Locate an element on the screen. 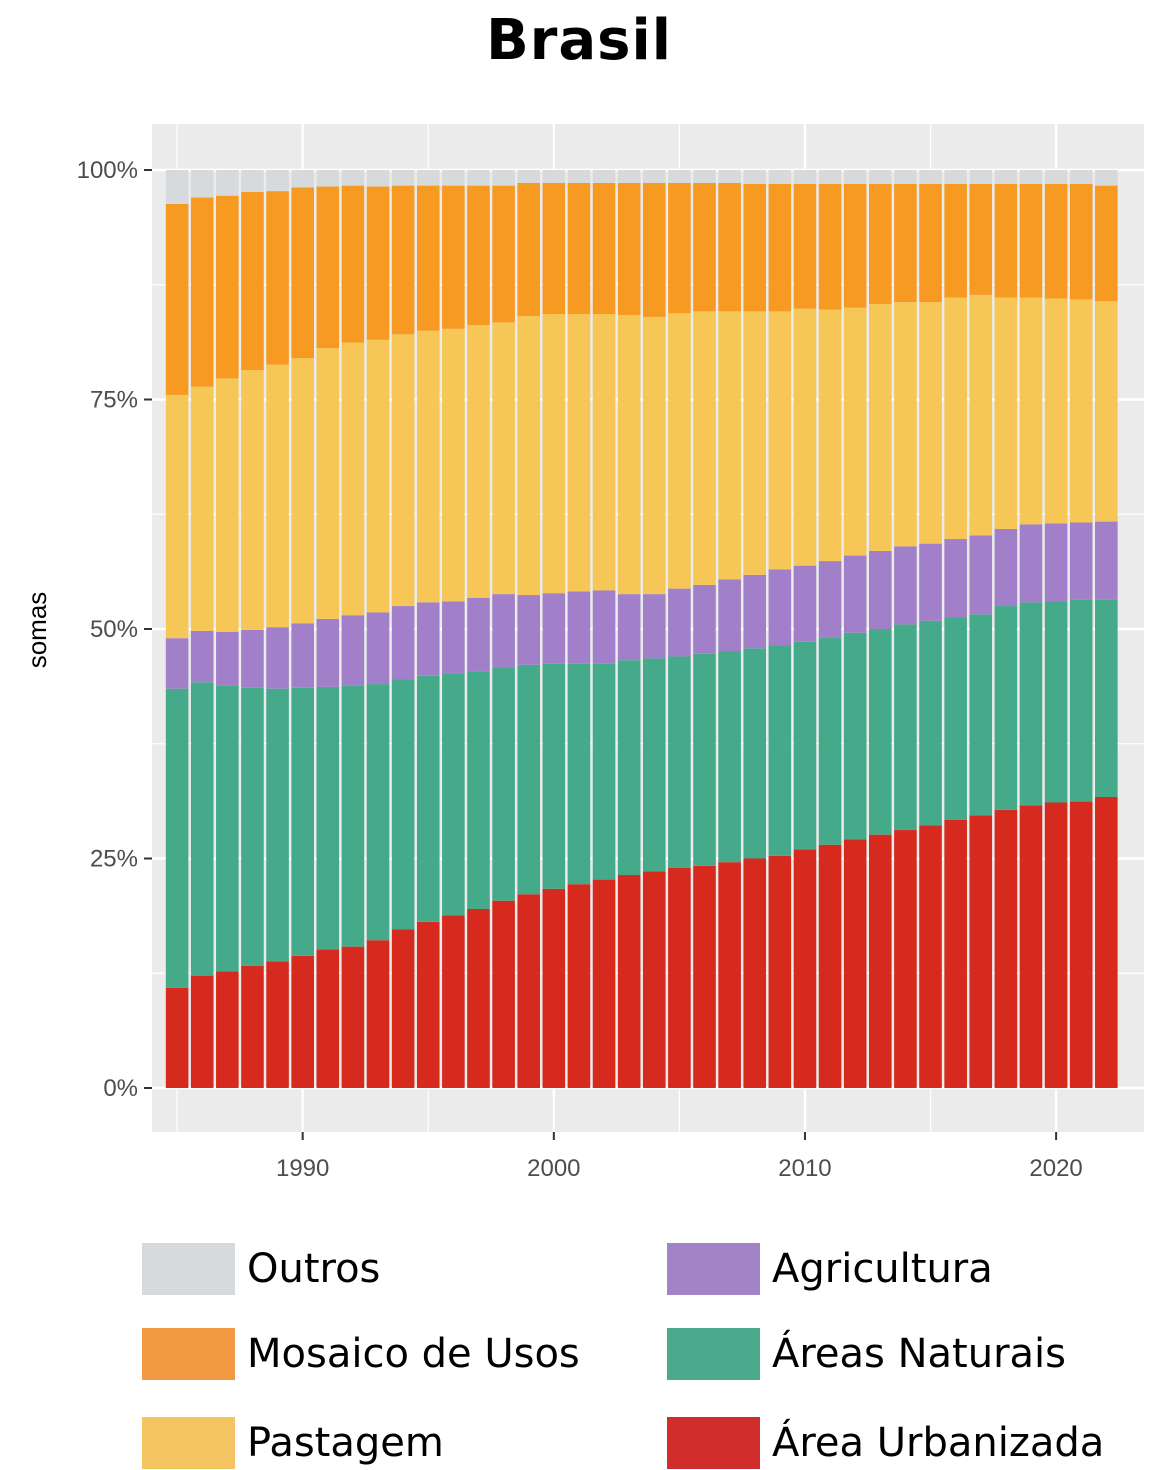 Image resolution: width=1158 pixels, height=1470 pixels. x-tick-label: 2020 is located at coordinates (1055, 1168).